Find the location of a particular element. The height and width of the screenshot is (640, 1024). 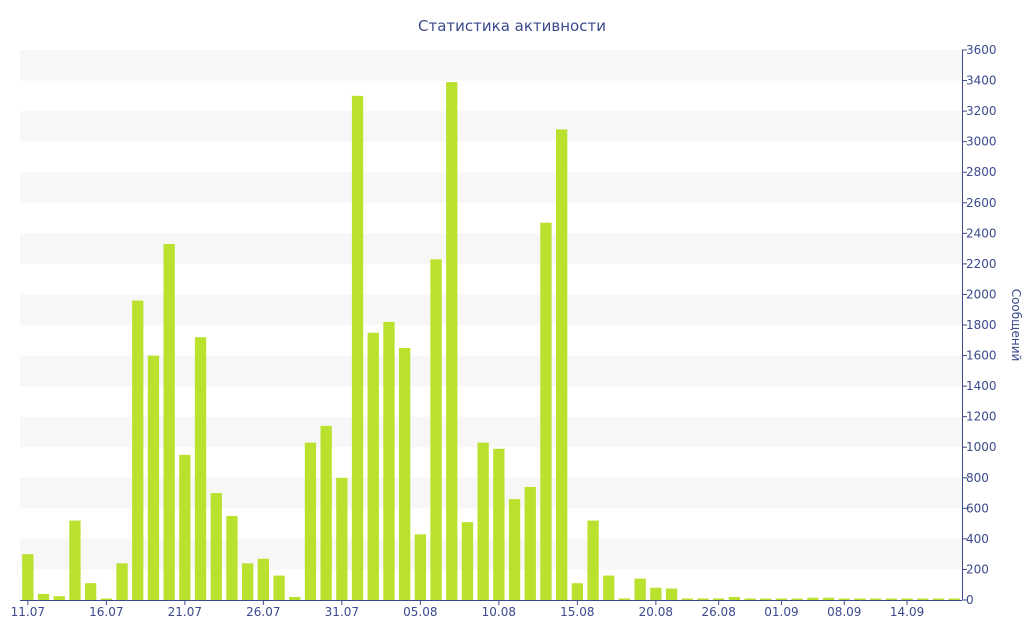

bar-30.08 is located at coordinates (750, 599).